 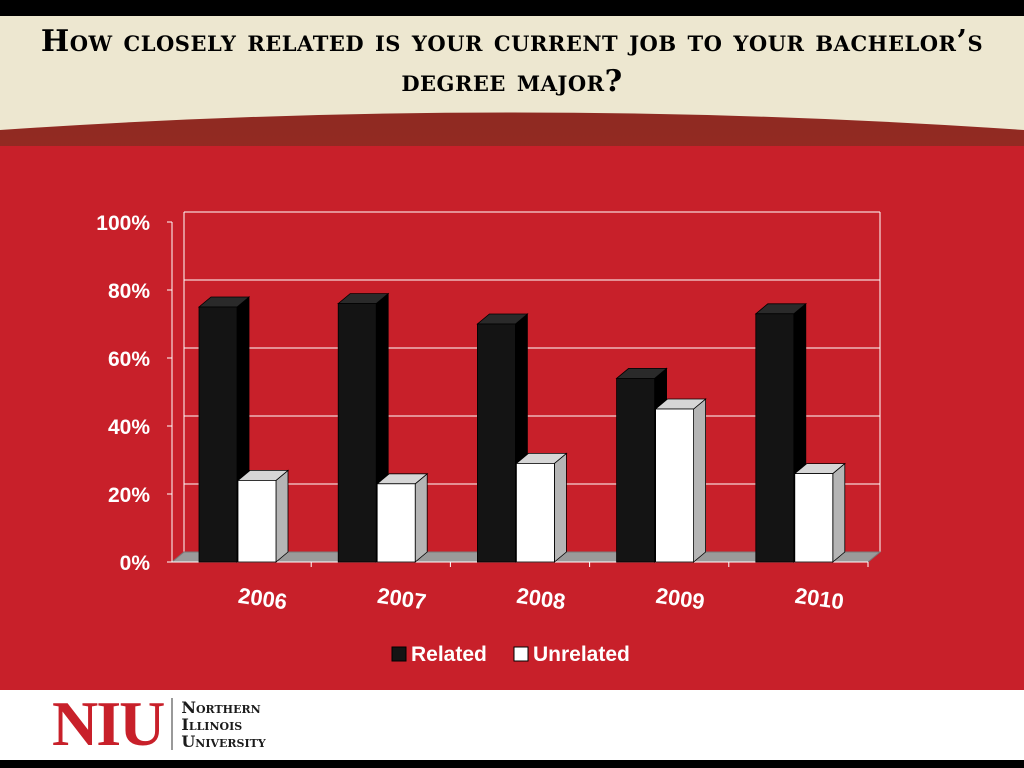 I want to click on legend-swatch-unrelated, so click(x=521, y=654).